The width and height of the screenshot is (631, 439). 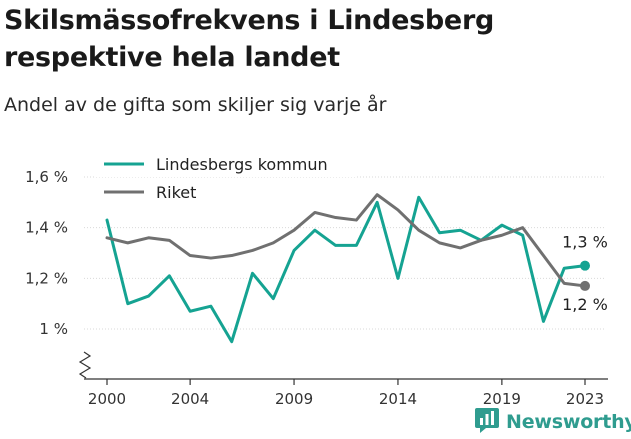 What do you see at coordinates (585, 273) in the screenshot?
I see `labels: 1,3 % 1,2 %` at bounding box center [585, 273].